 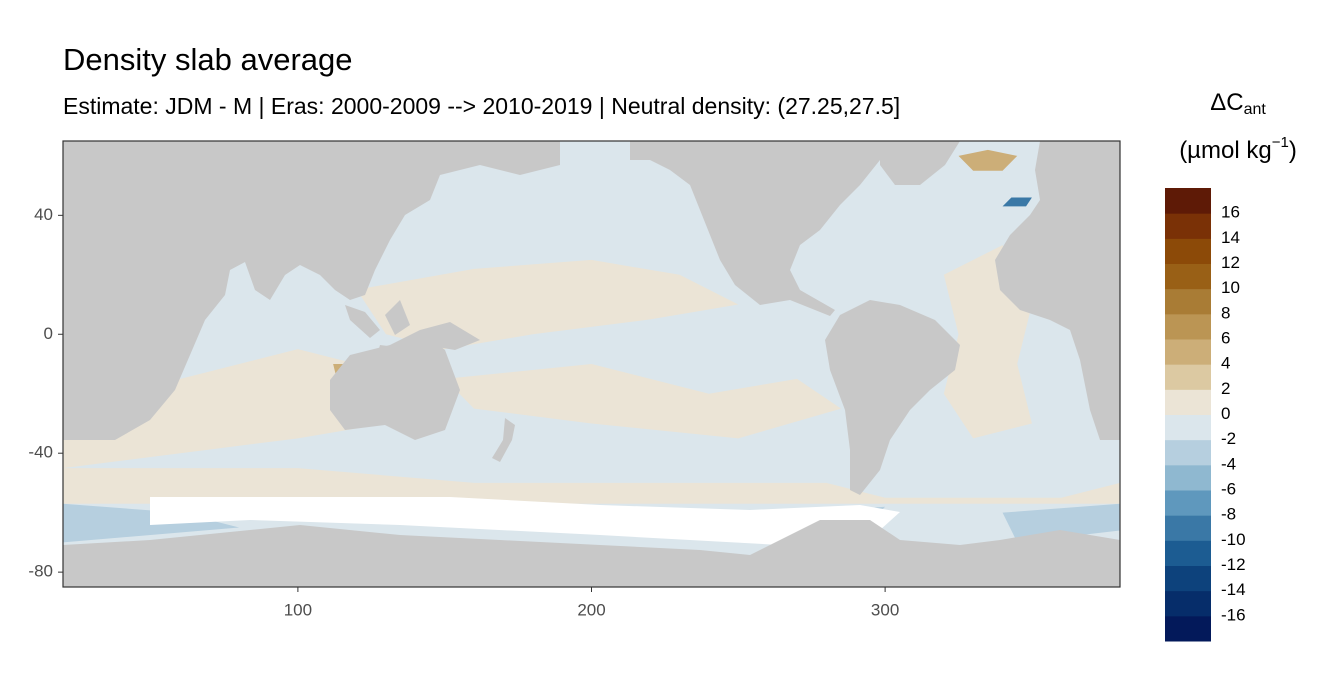 I want to click on legend-label: -12, so click(x=1233, y=564).